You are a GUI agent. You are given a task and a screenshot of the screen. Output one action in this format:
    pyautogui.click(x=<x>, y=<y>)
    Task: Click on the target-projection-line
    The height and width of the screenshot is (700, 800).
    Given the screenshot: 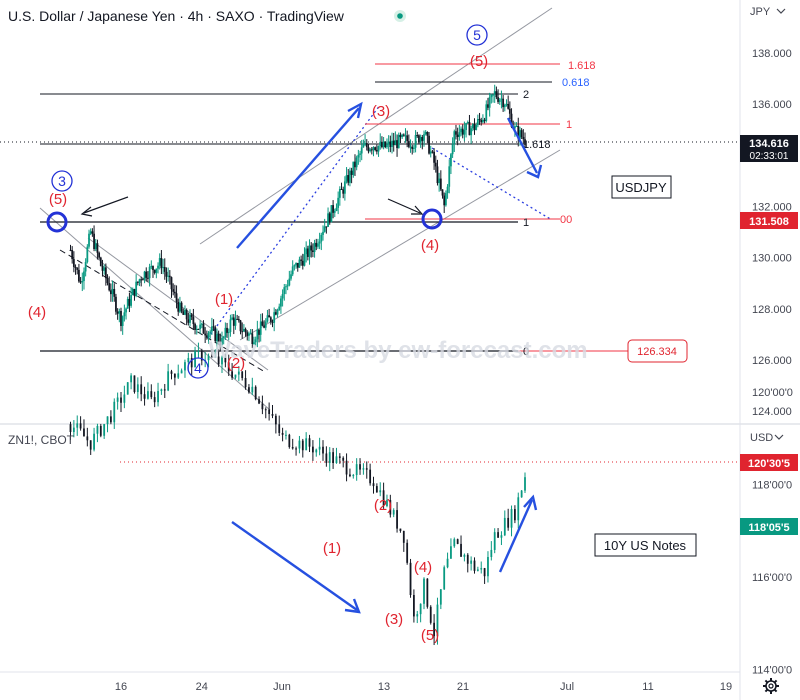 What is the action you would take?
    pyautogui.click(x=492, y=184)
    